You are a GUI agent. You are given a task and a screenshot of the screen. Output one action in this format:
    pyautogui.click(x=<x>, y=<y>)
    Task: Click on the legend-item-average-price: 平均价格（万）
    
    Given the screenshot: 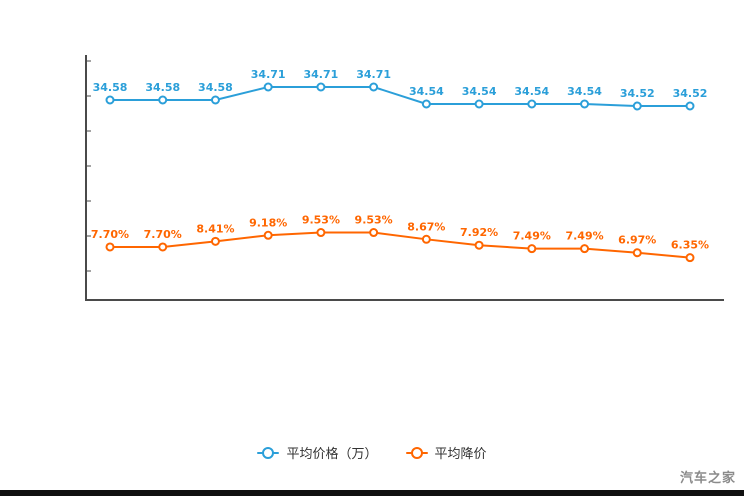 What is the action you would take?
    pyautogui.click(x=317, y=452)
    